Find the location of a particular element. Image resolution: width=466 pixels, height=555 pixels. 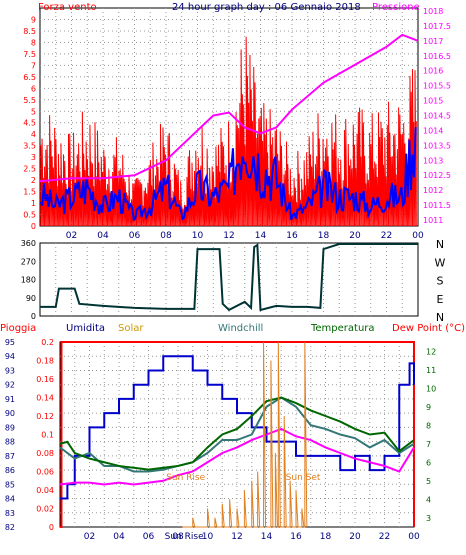

pressure-tick-label: 1014.5 is located at coordinates (437, 116).